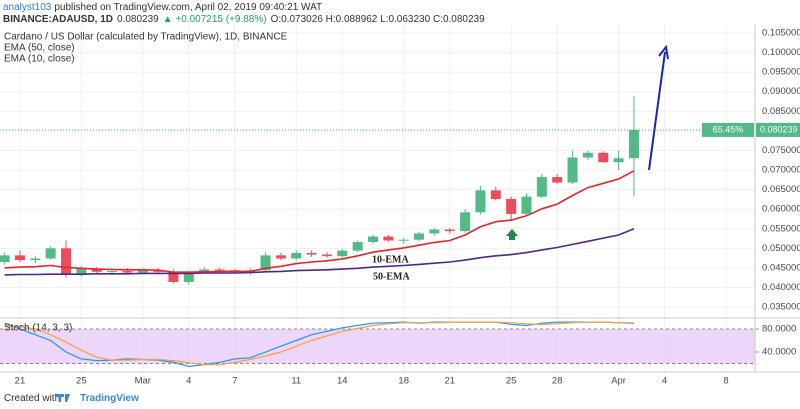  I want to click on y-tick-label: 0.105000, so click(781, 33).